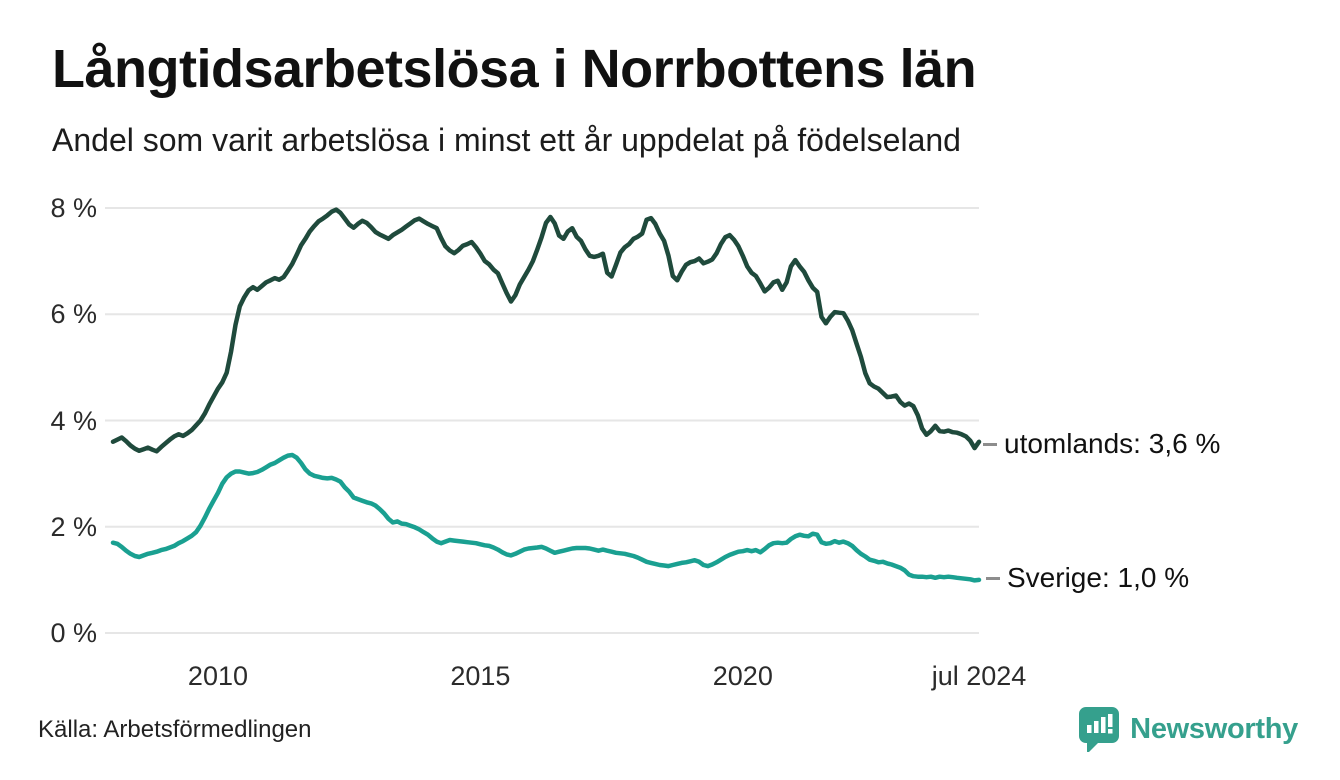 The image size is (1340, 780). What do you see at coordinates (175, 729) in the screenshot?
I see `source-note: Källa: Arbetsförmedlingen` at bounding box center [175, 729].